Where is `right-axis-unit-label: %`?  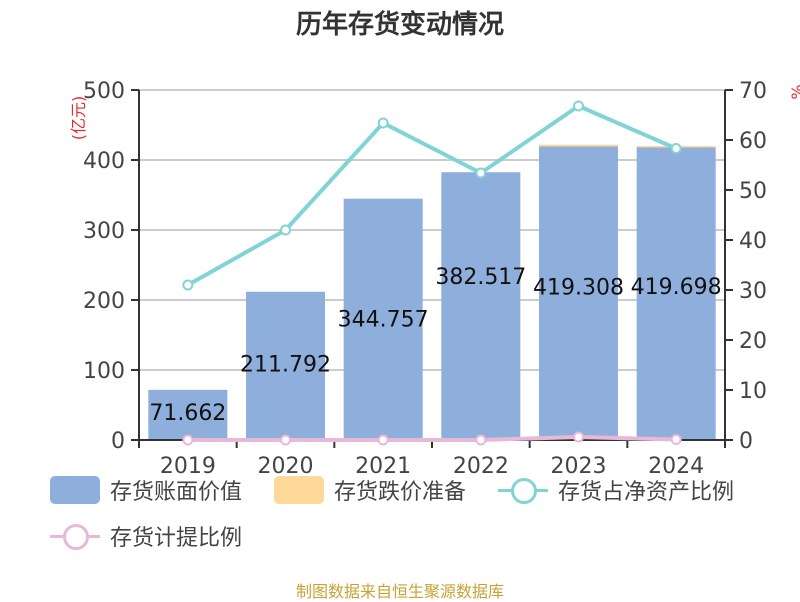 right-axis-unit-label: % is located at coordinates (794, 91).